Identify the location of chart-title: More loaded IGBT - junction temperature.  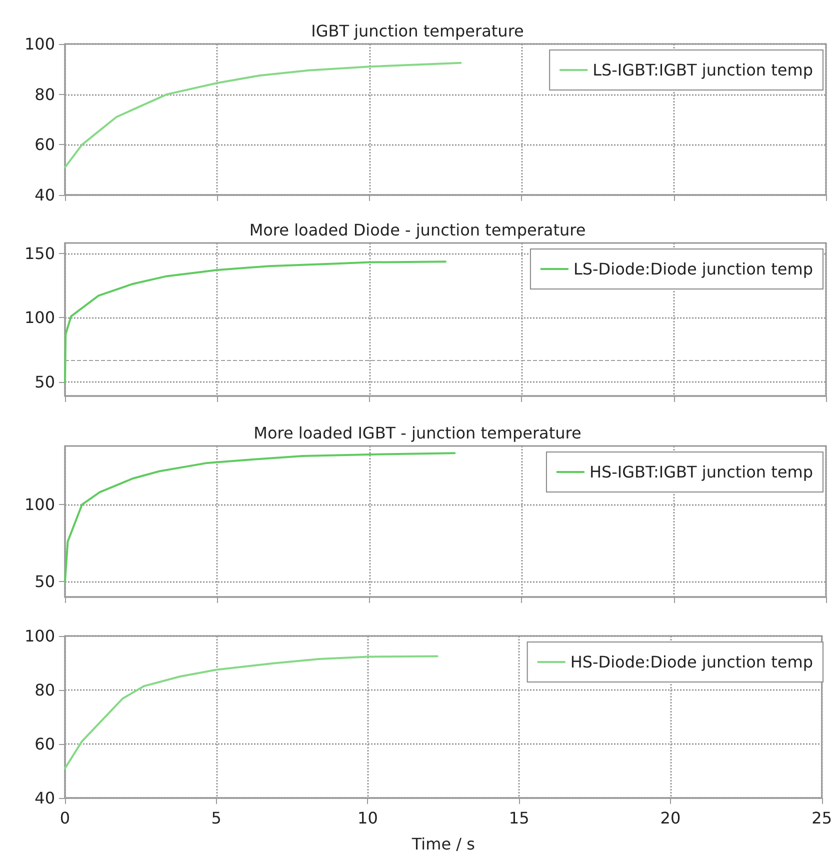
(418, 433).